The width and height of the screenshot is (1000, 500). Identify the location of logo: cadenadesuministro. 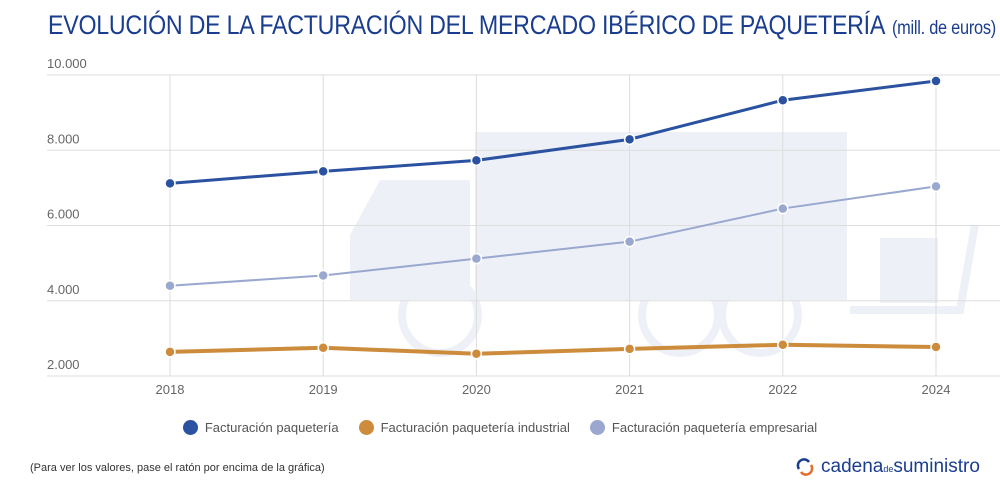
(887, 467).